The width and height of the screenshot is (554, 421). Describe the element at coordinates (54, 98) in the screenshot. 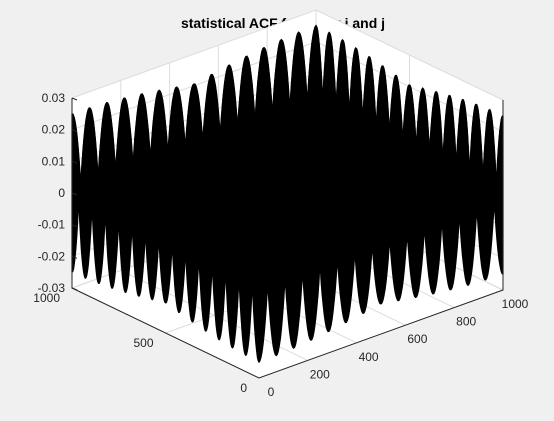

I see `z-tick-label-6: 0.03` at that location.